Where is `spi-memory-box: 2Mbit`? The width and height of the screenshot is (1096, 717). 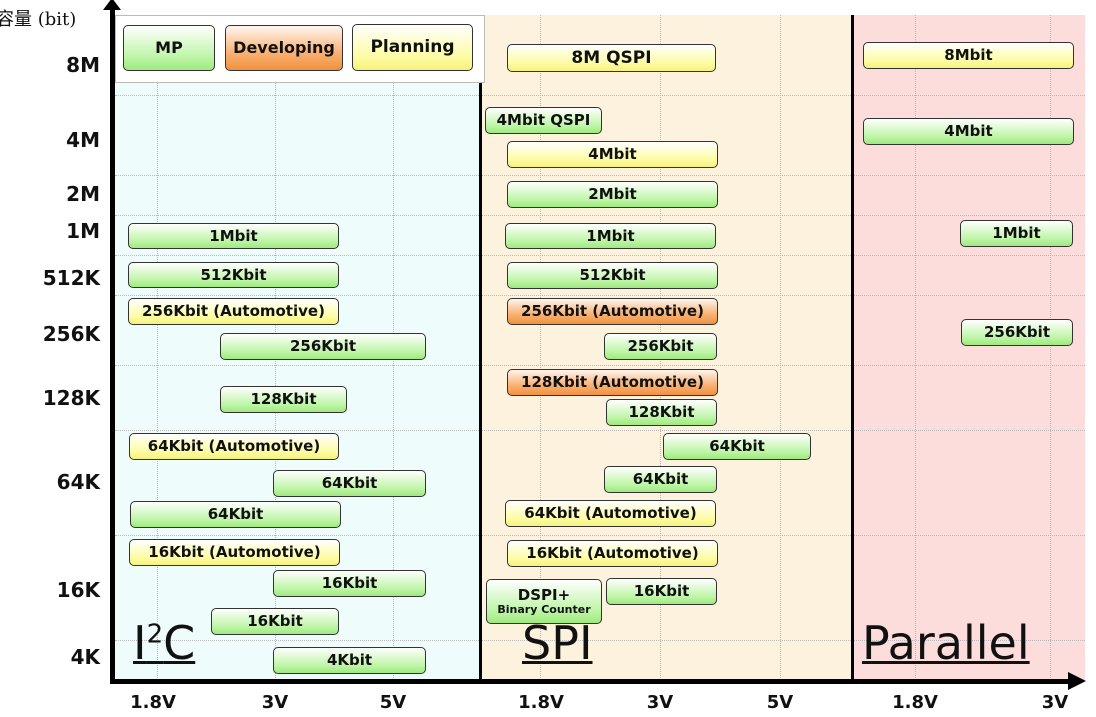 spi-memory-box: 2Mbit is located at coordinates (612, 194).